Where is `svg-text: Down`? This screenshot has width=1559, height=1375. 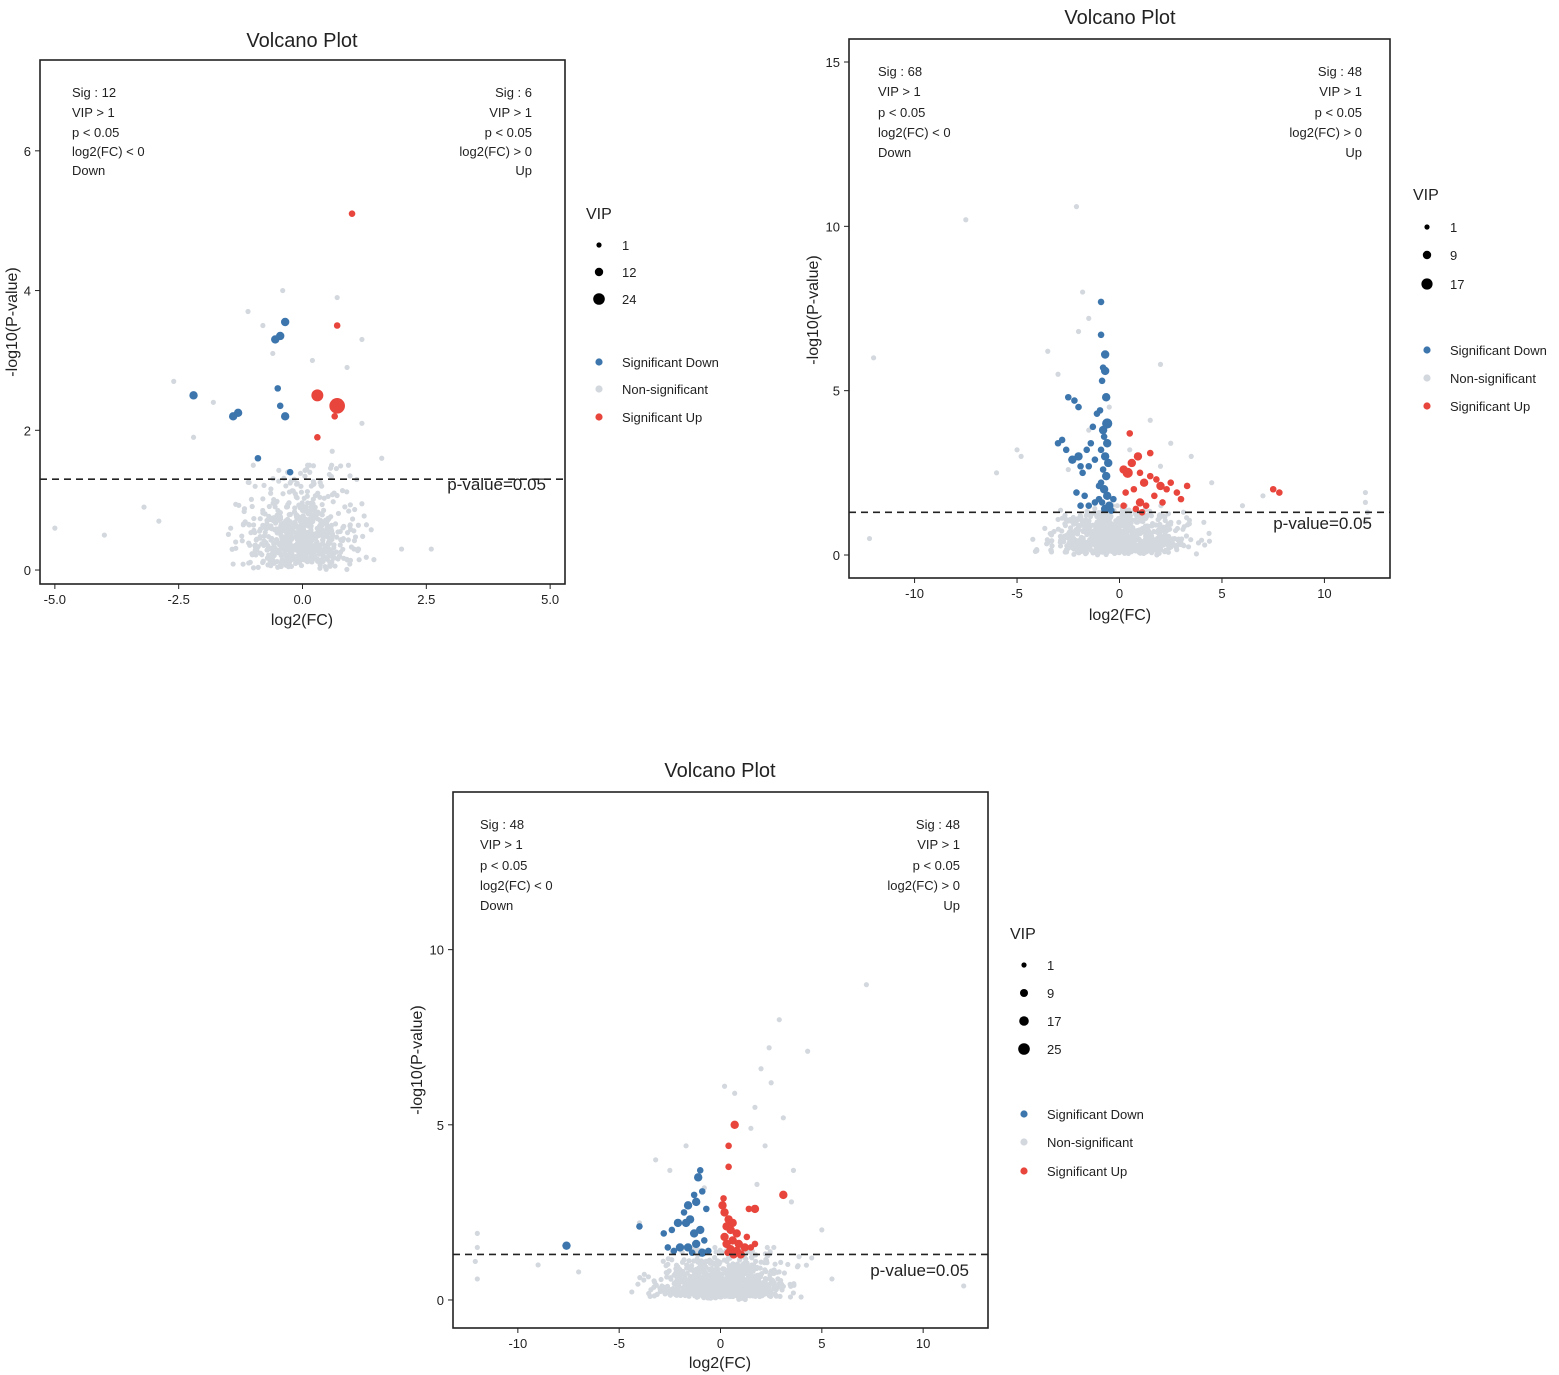
svg-text: Down is located at coordinates (88, 170).